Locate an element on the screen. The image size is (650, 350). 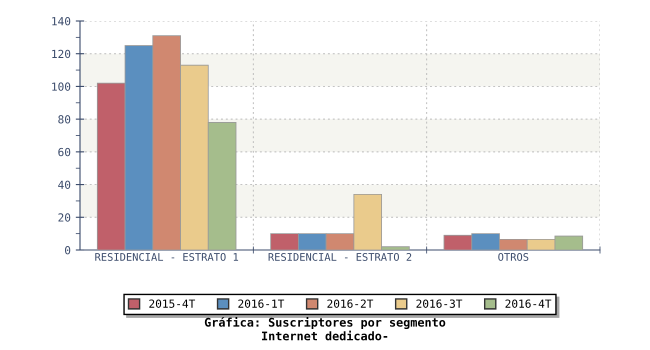
y-tick-label: 60 is located at coordinates (64, 152).